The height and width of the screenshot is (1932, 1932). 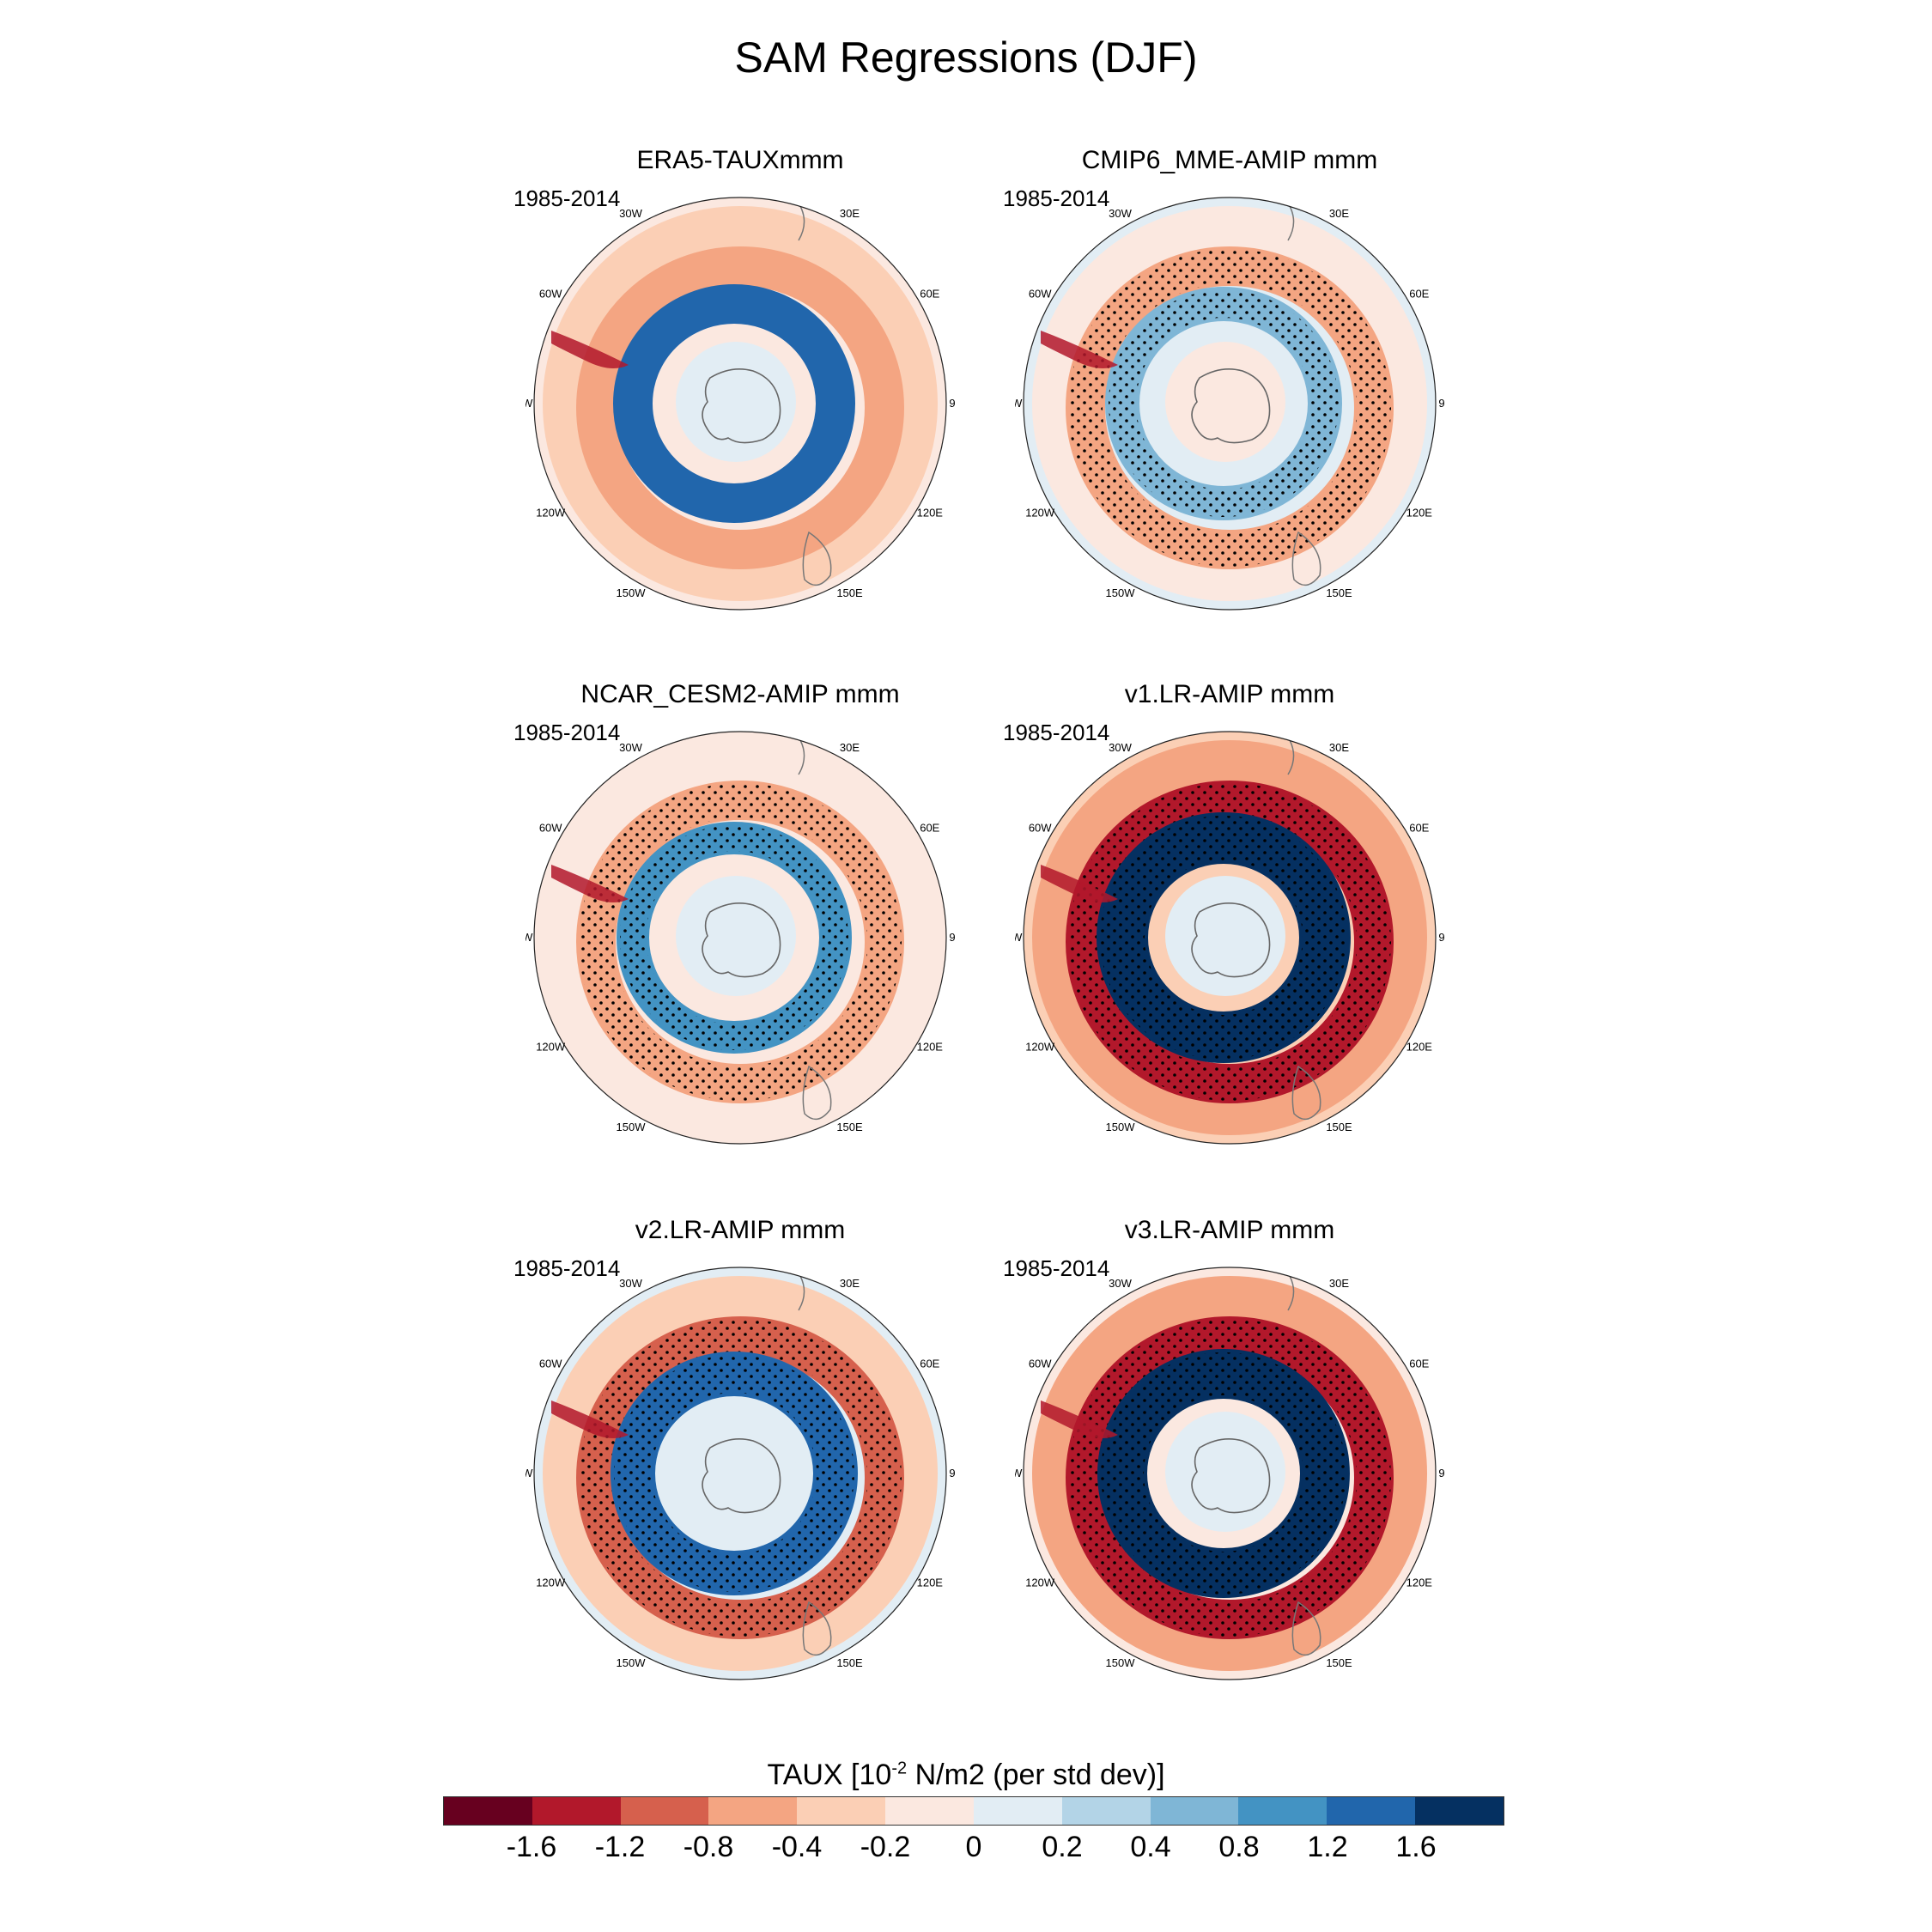 I want to click on colorbar-tick-label: 0.2, so click(x=1063, y=1847).